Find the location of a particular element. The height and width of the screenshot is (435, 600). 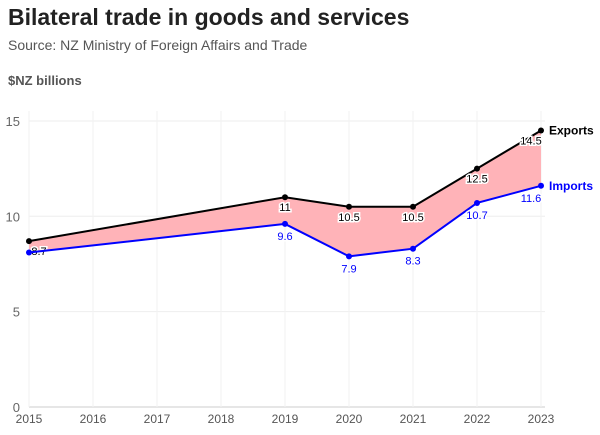

x-tick-label: 2023 is located at coordinates (541, 419).